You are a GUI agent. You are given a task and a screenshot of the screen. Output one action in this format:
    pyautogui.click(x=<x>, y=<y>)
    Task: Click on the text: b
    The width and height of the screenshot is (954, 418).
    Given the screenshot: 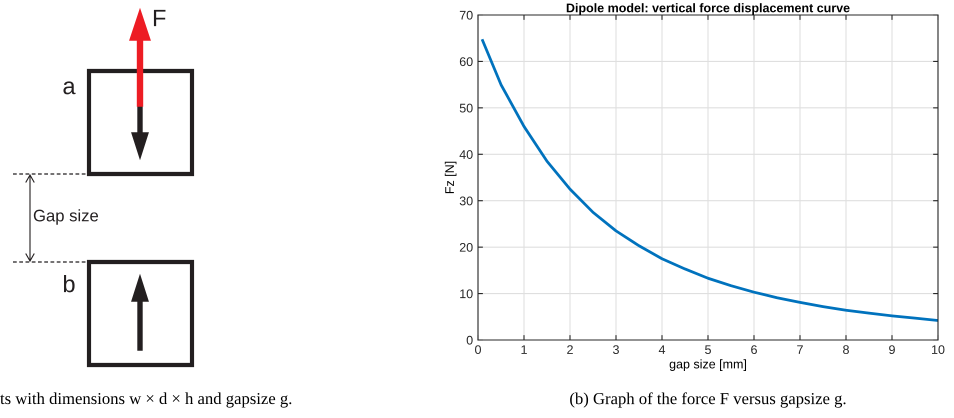 What is the action you would take?
    pyautogui.click(x=69, y=283)
    